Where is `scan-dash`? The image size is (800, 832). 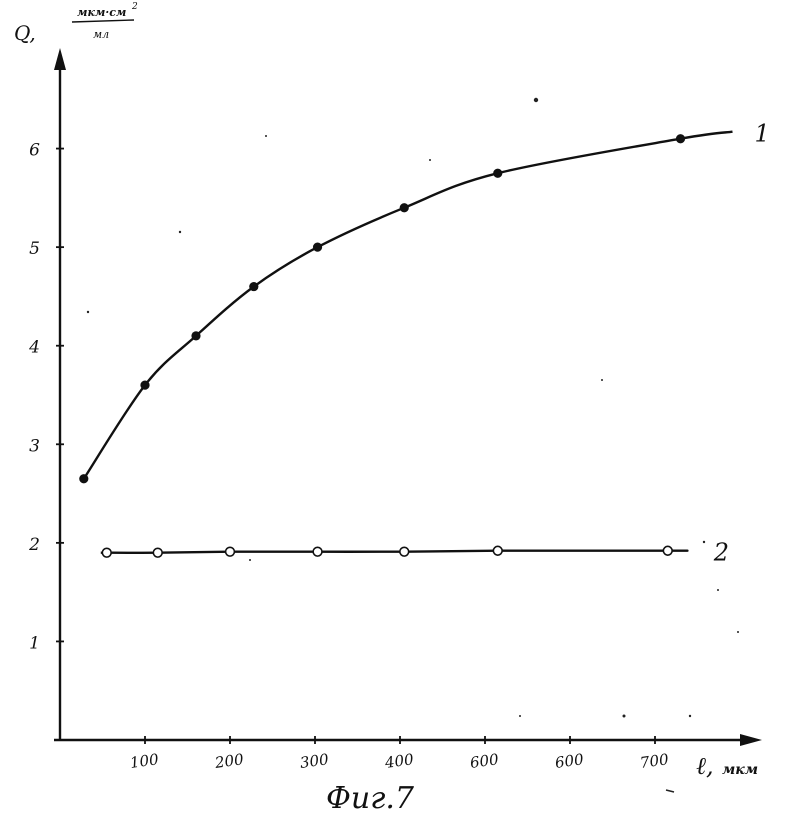
scan-dash is located at coordinates (670, 791).